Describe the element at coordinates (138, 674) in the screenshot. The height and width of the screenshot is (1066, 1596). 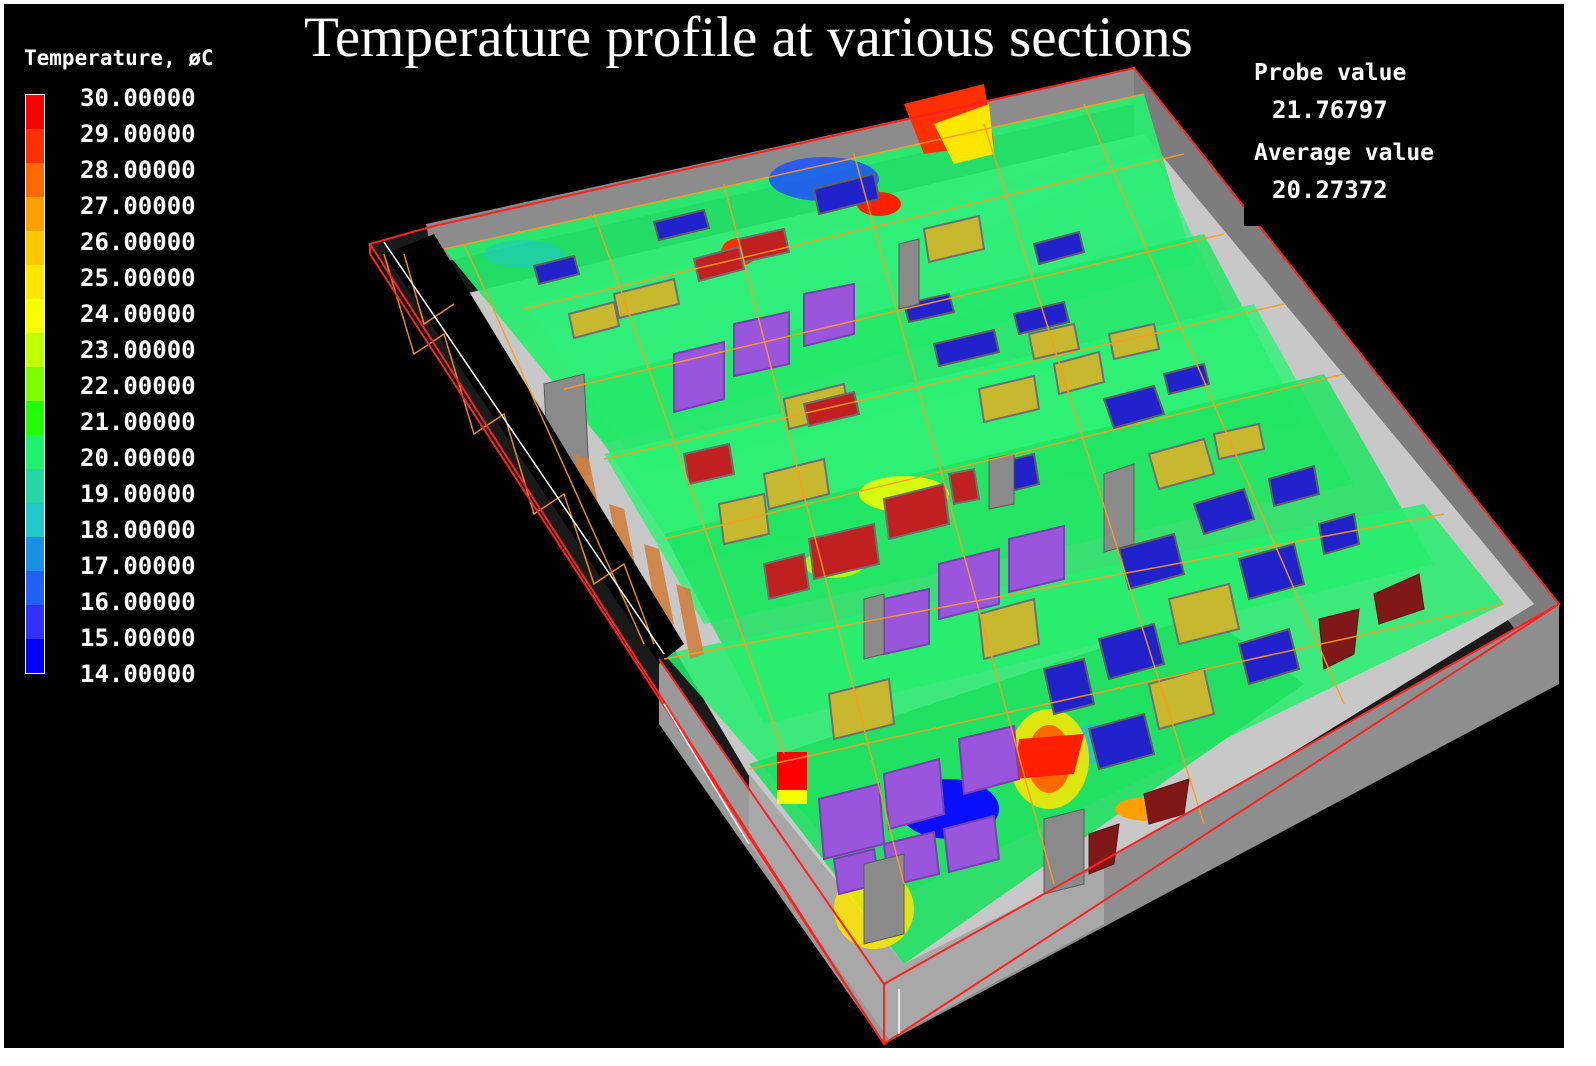
I see `color-scale-tick-label: 14.00000` at that location.